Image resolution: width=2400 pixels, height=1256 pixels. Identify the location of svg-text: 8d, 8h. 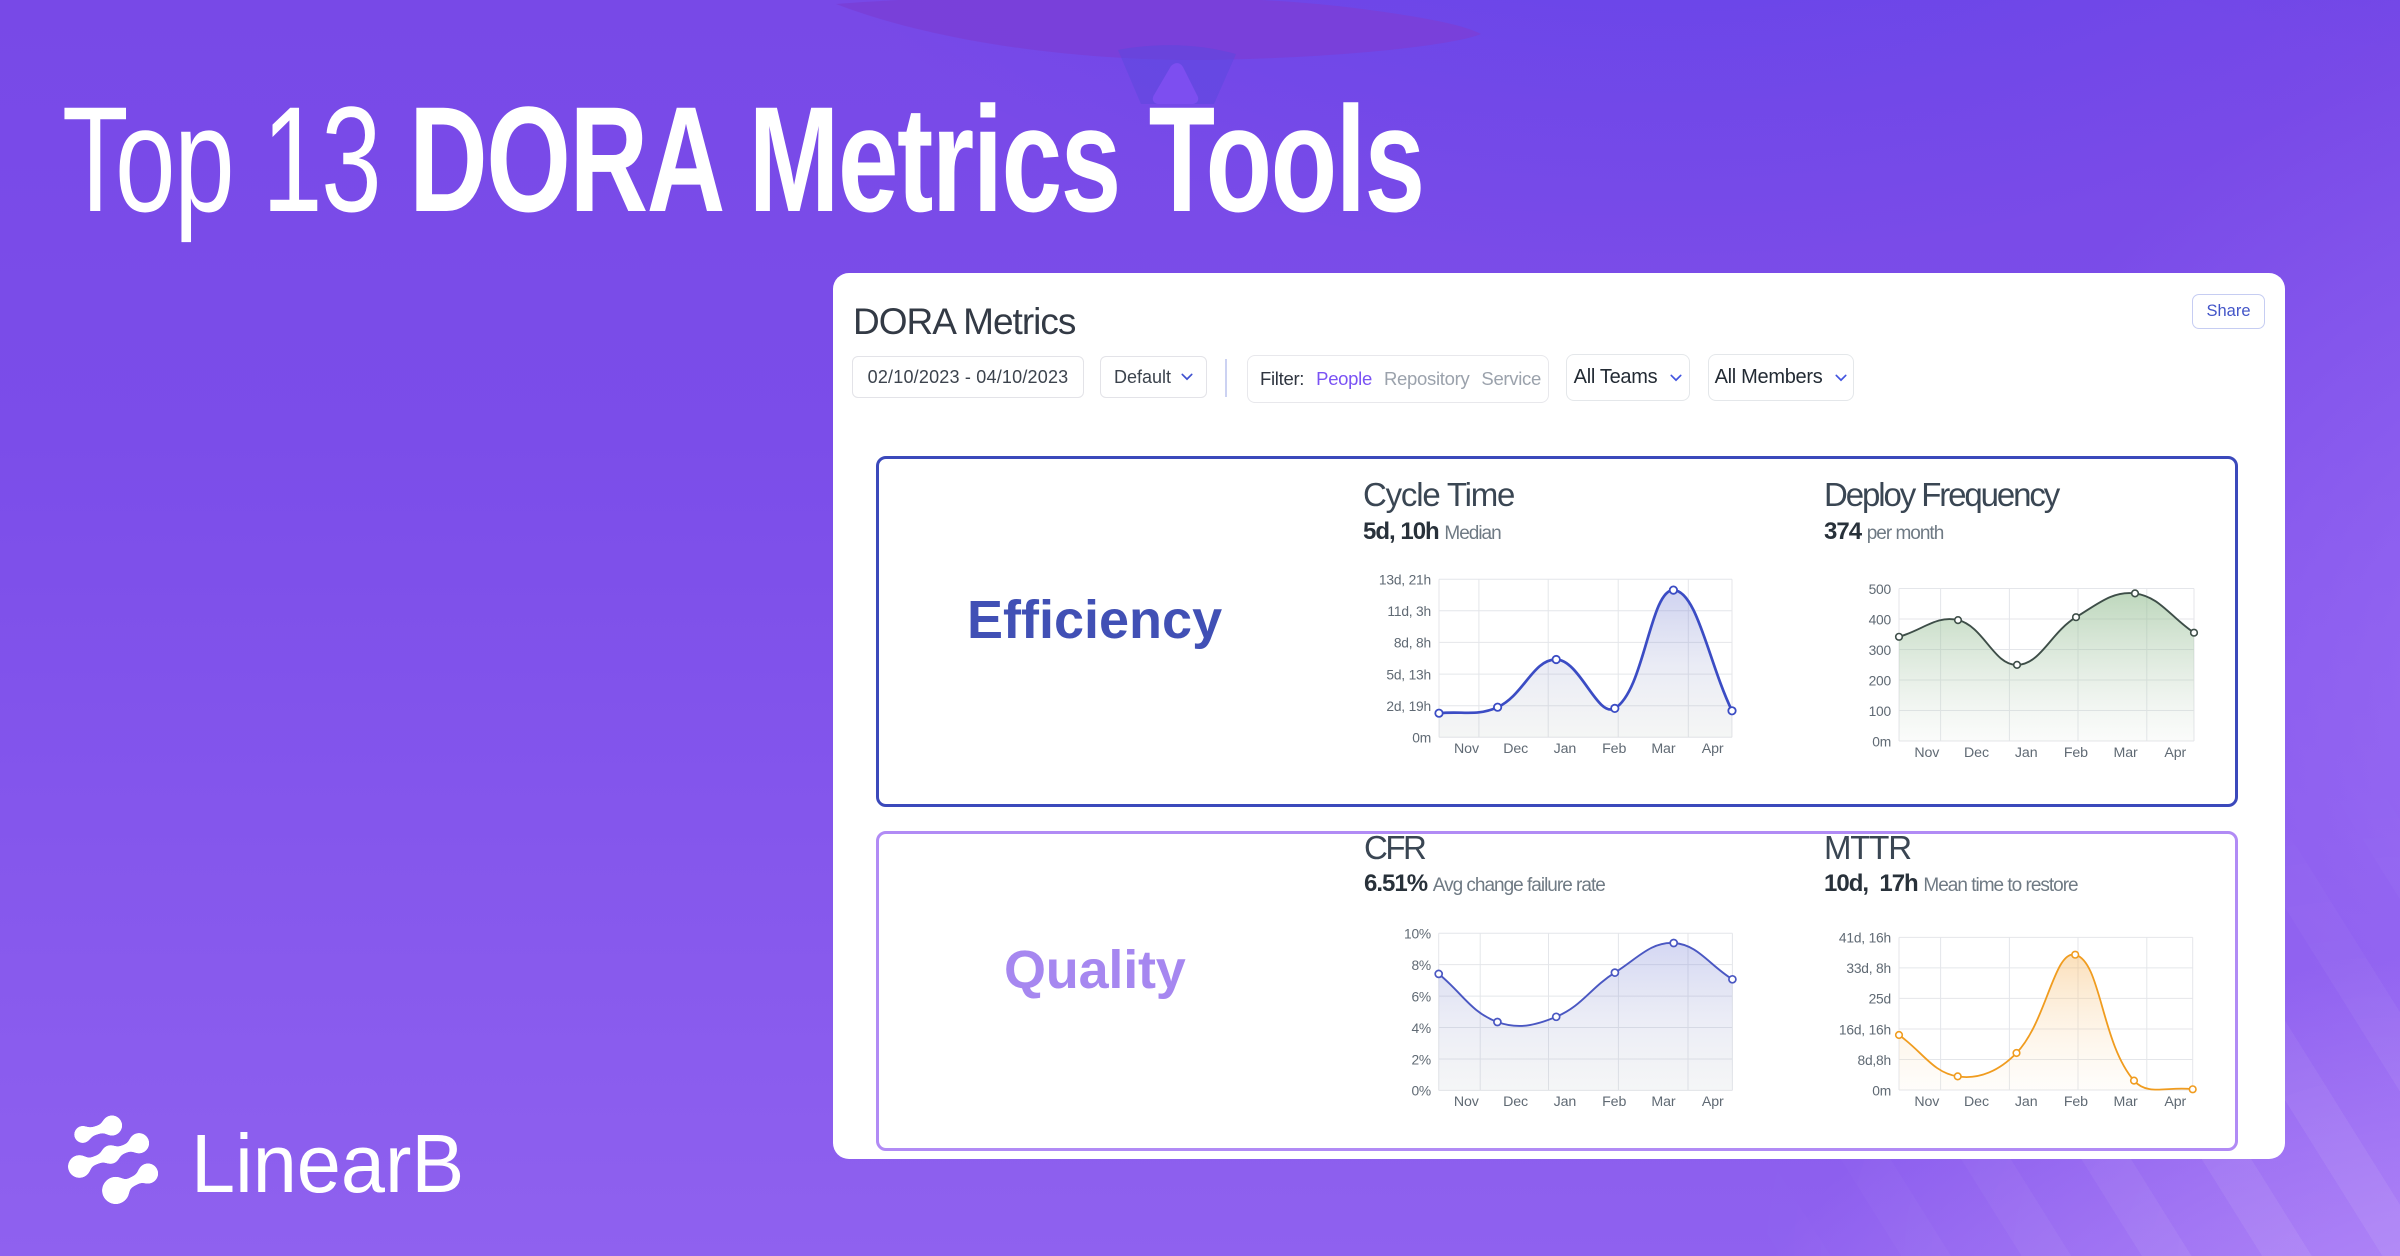
(1412, 643).